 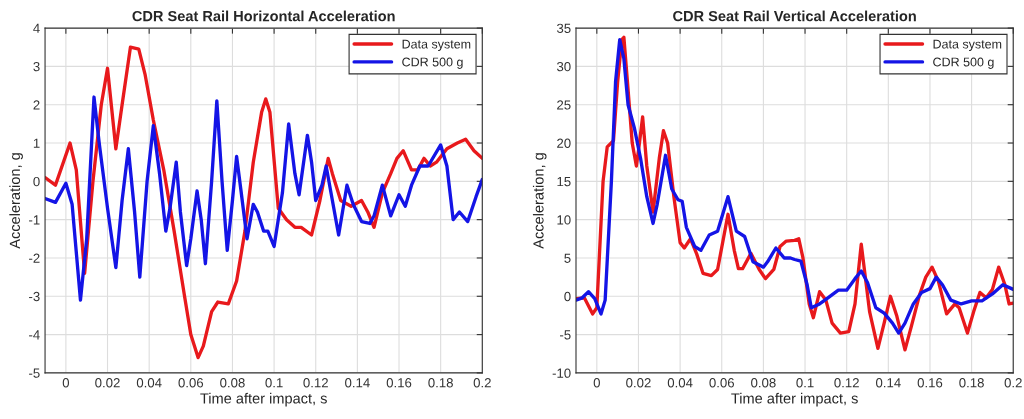 I want to click on y-tick-label: -1, so click(x=34, y=220).